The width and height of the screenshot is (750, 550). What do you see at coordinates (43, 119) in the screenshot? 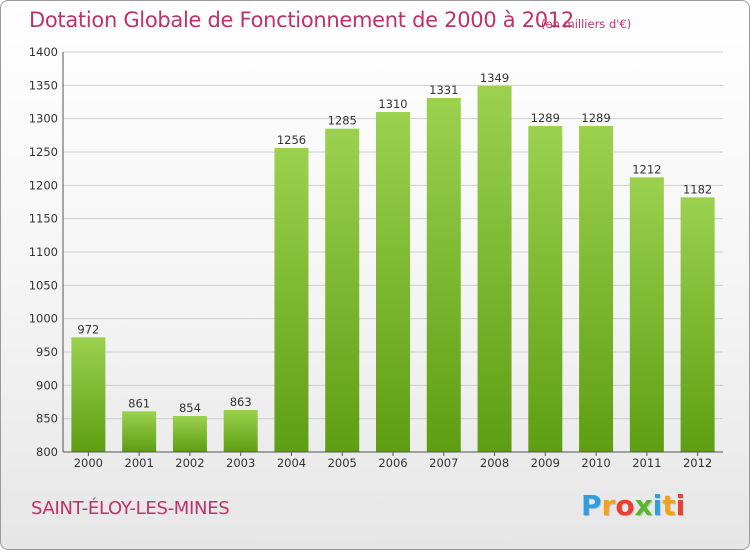
I see `y-tick-label: 1300` at bounding box center [43, 119].